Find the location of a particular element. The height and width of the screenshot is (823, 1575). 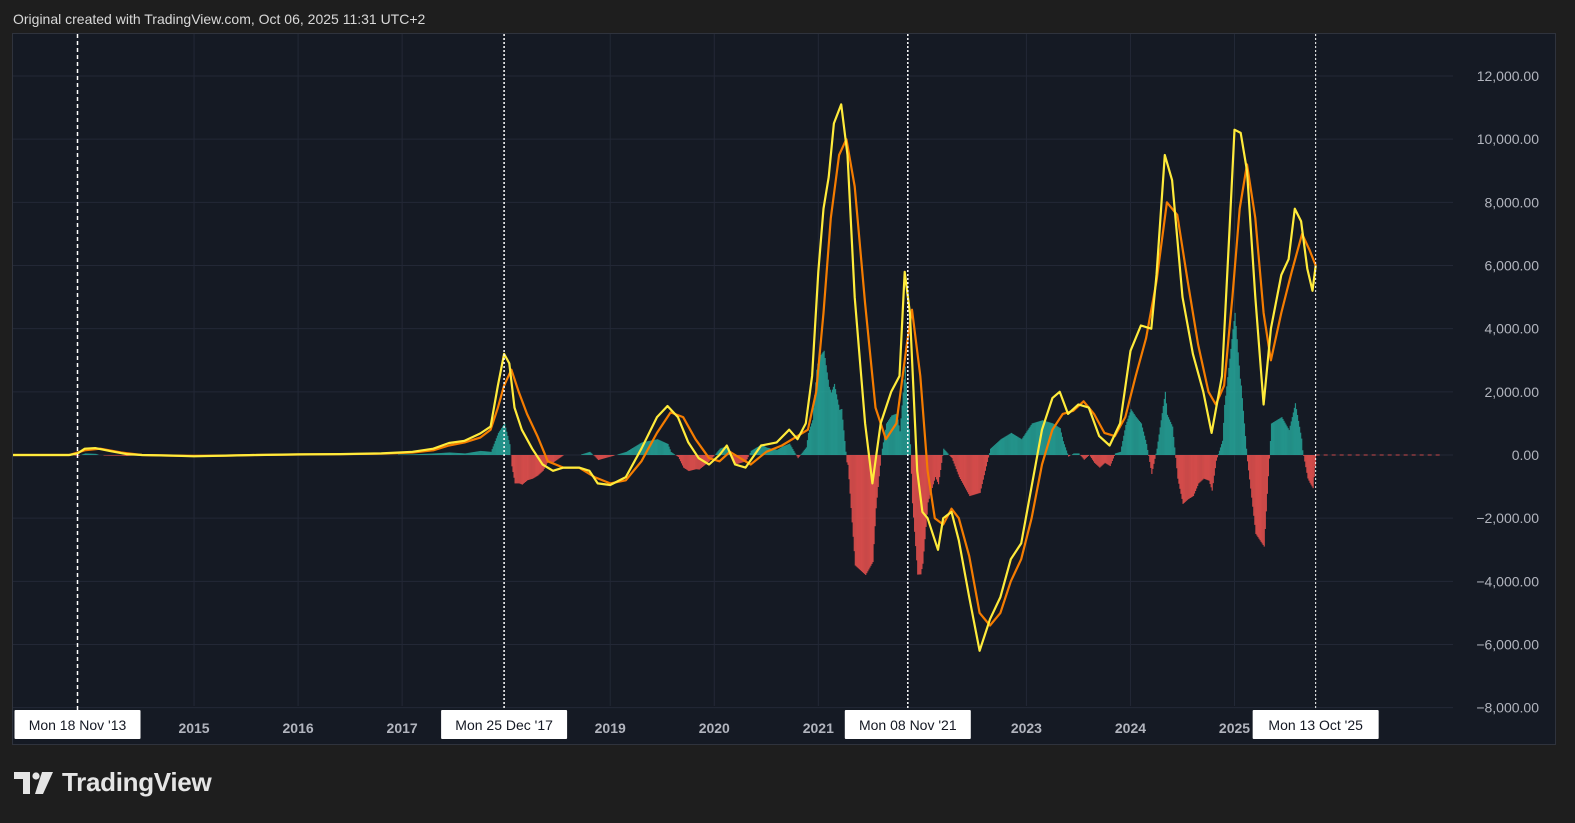

tradingview-brand: TradingView is located at coordinates (113, 782).